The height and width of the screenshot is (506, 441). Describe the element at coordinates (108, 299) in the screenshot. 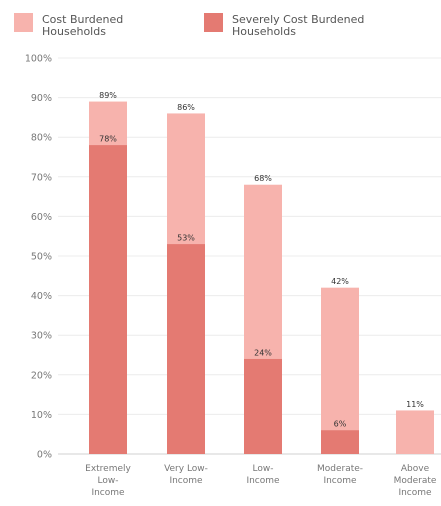

I see `bar-series2-cat1` at that location.